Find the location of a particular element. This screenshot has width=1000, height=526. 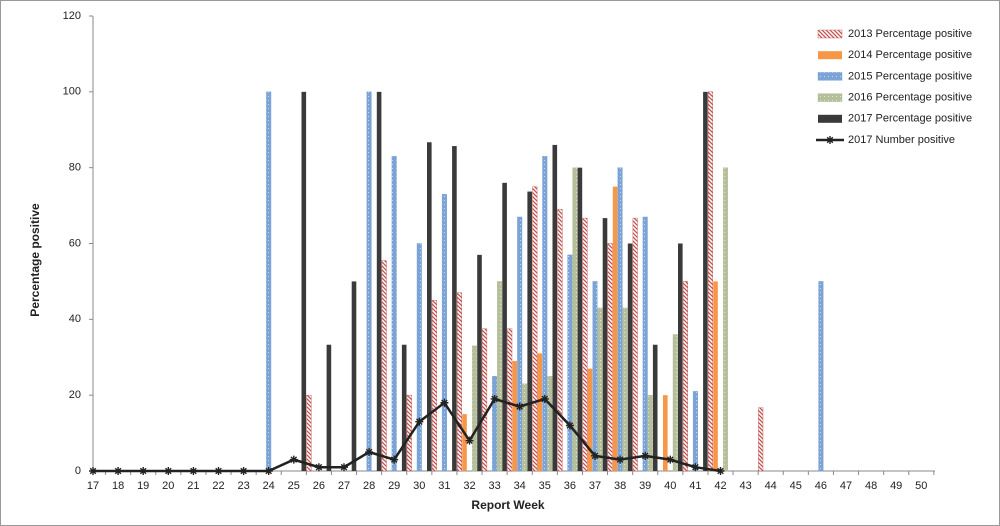

y-tick-label: 100 is located at coordinates (72, 92).